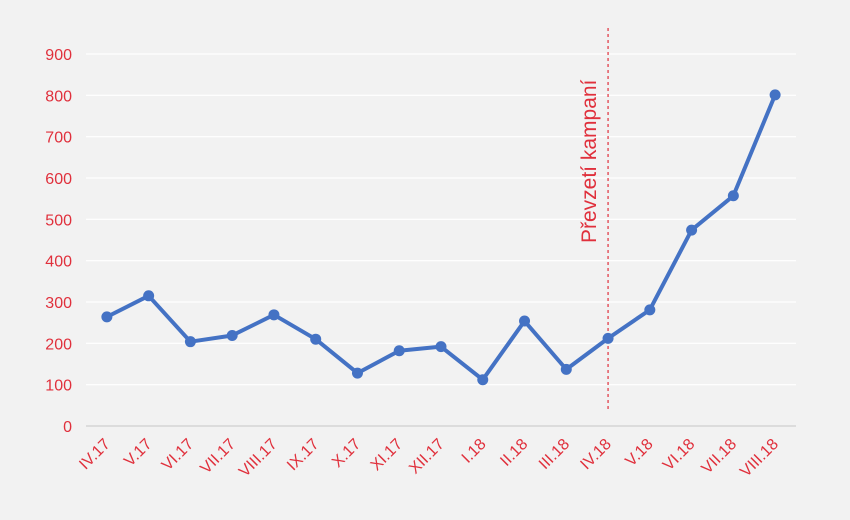 Image resolution: width=850 pixels, height=520 pixels. I want to click on y-tick-label: 700, so click(58, 138).